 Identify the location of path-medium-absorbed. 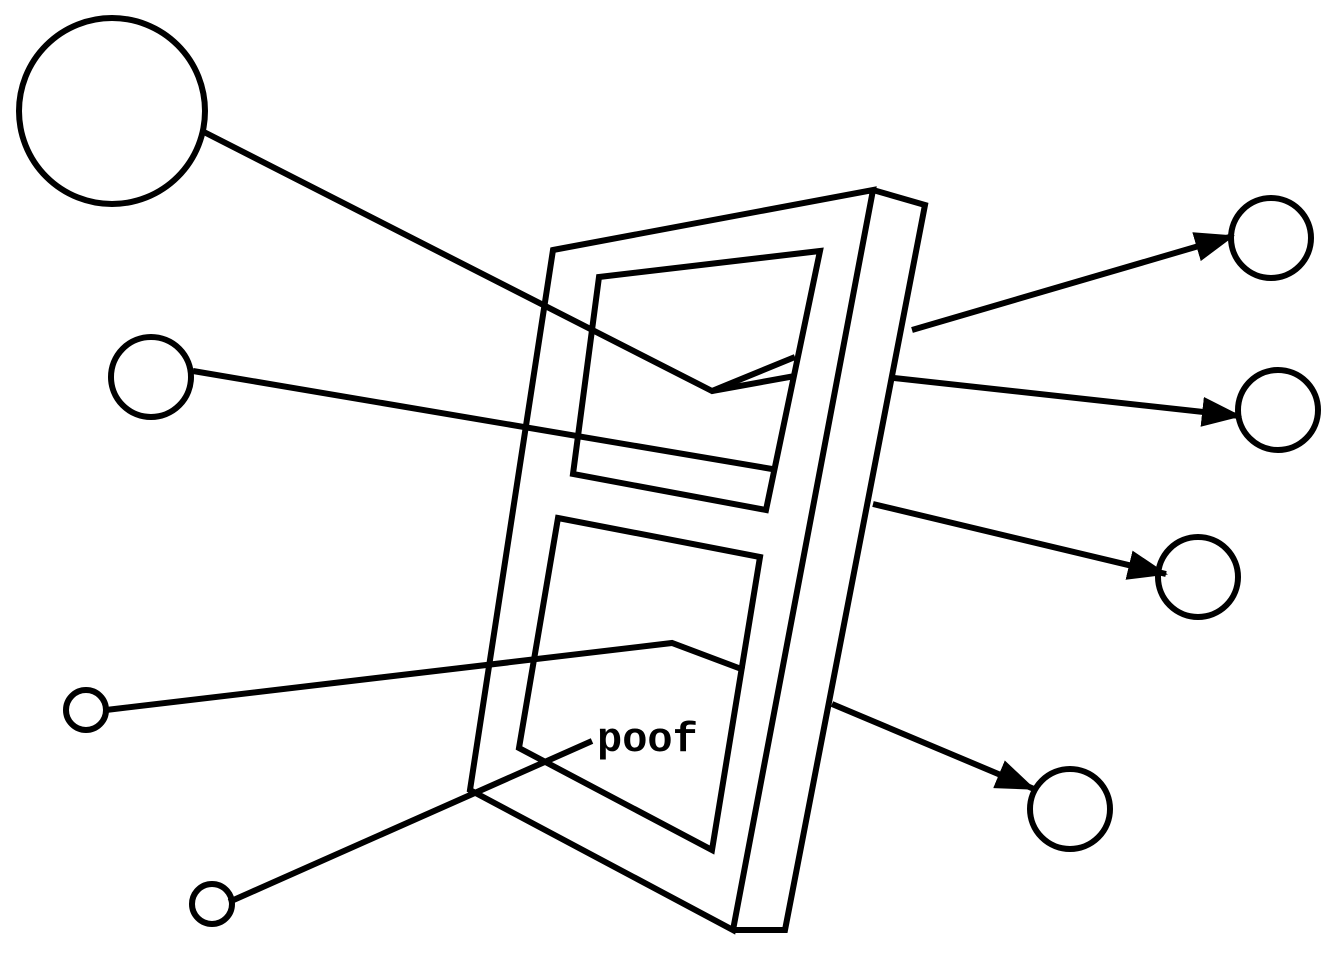
(482, 420).